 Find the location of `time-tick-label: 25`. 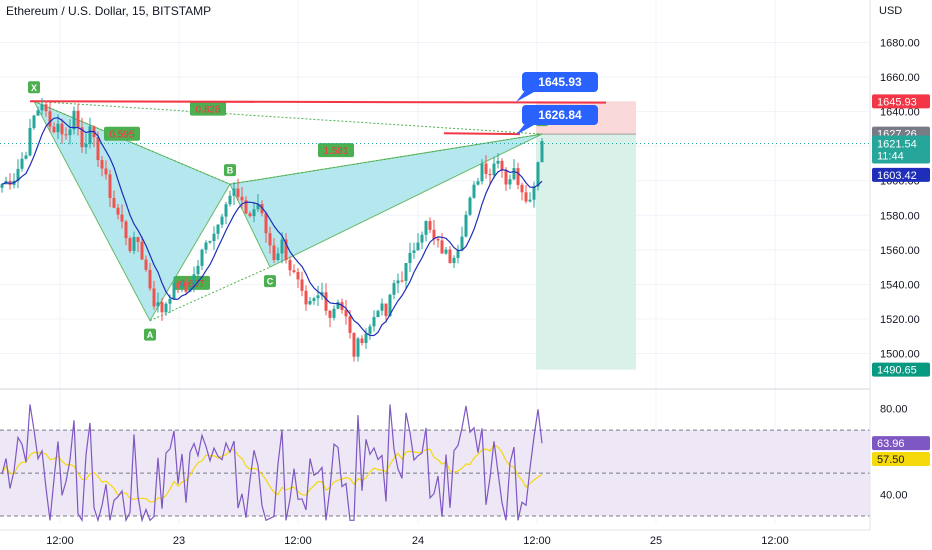

time-tick-label: 25 is located at coordinates (656, 541).